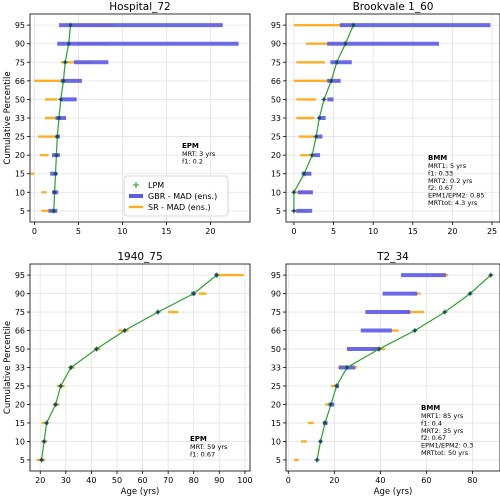  What do you see at coordinates (142, 480) in the screenshot?
I see `x-tick-label: 60` at bounding box center [142, 480].